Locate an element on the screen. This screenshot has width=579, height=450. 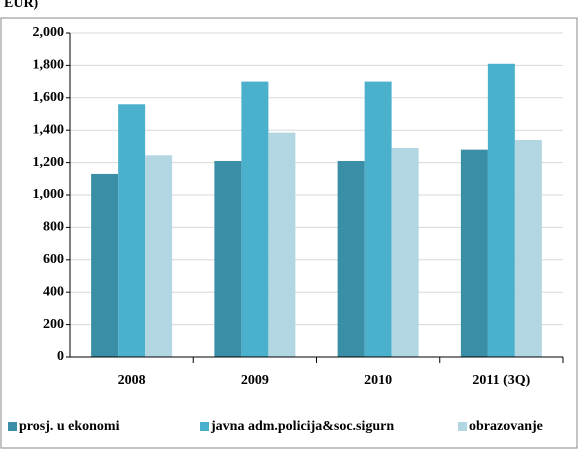
y-tick-label: 400 is located at coordinates (53, 291).